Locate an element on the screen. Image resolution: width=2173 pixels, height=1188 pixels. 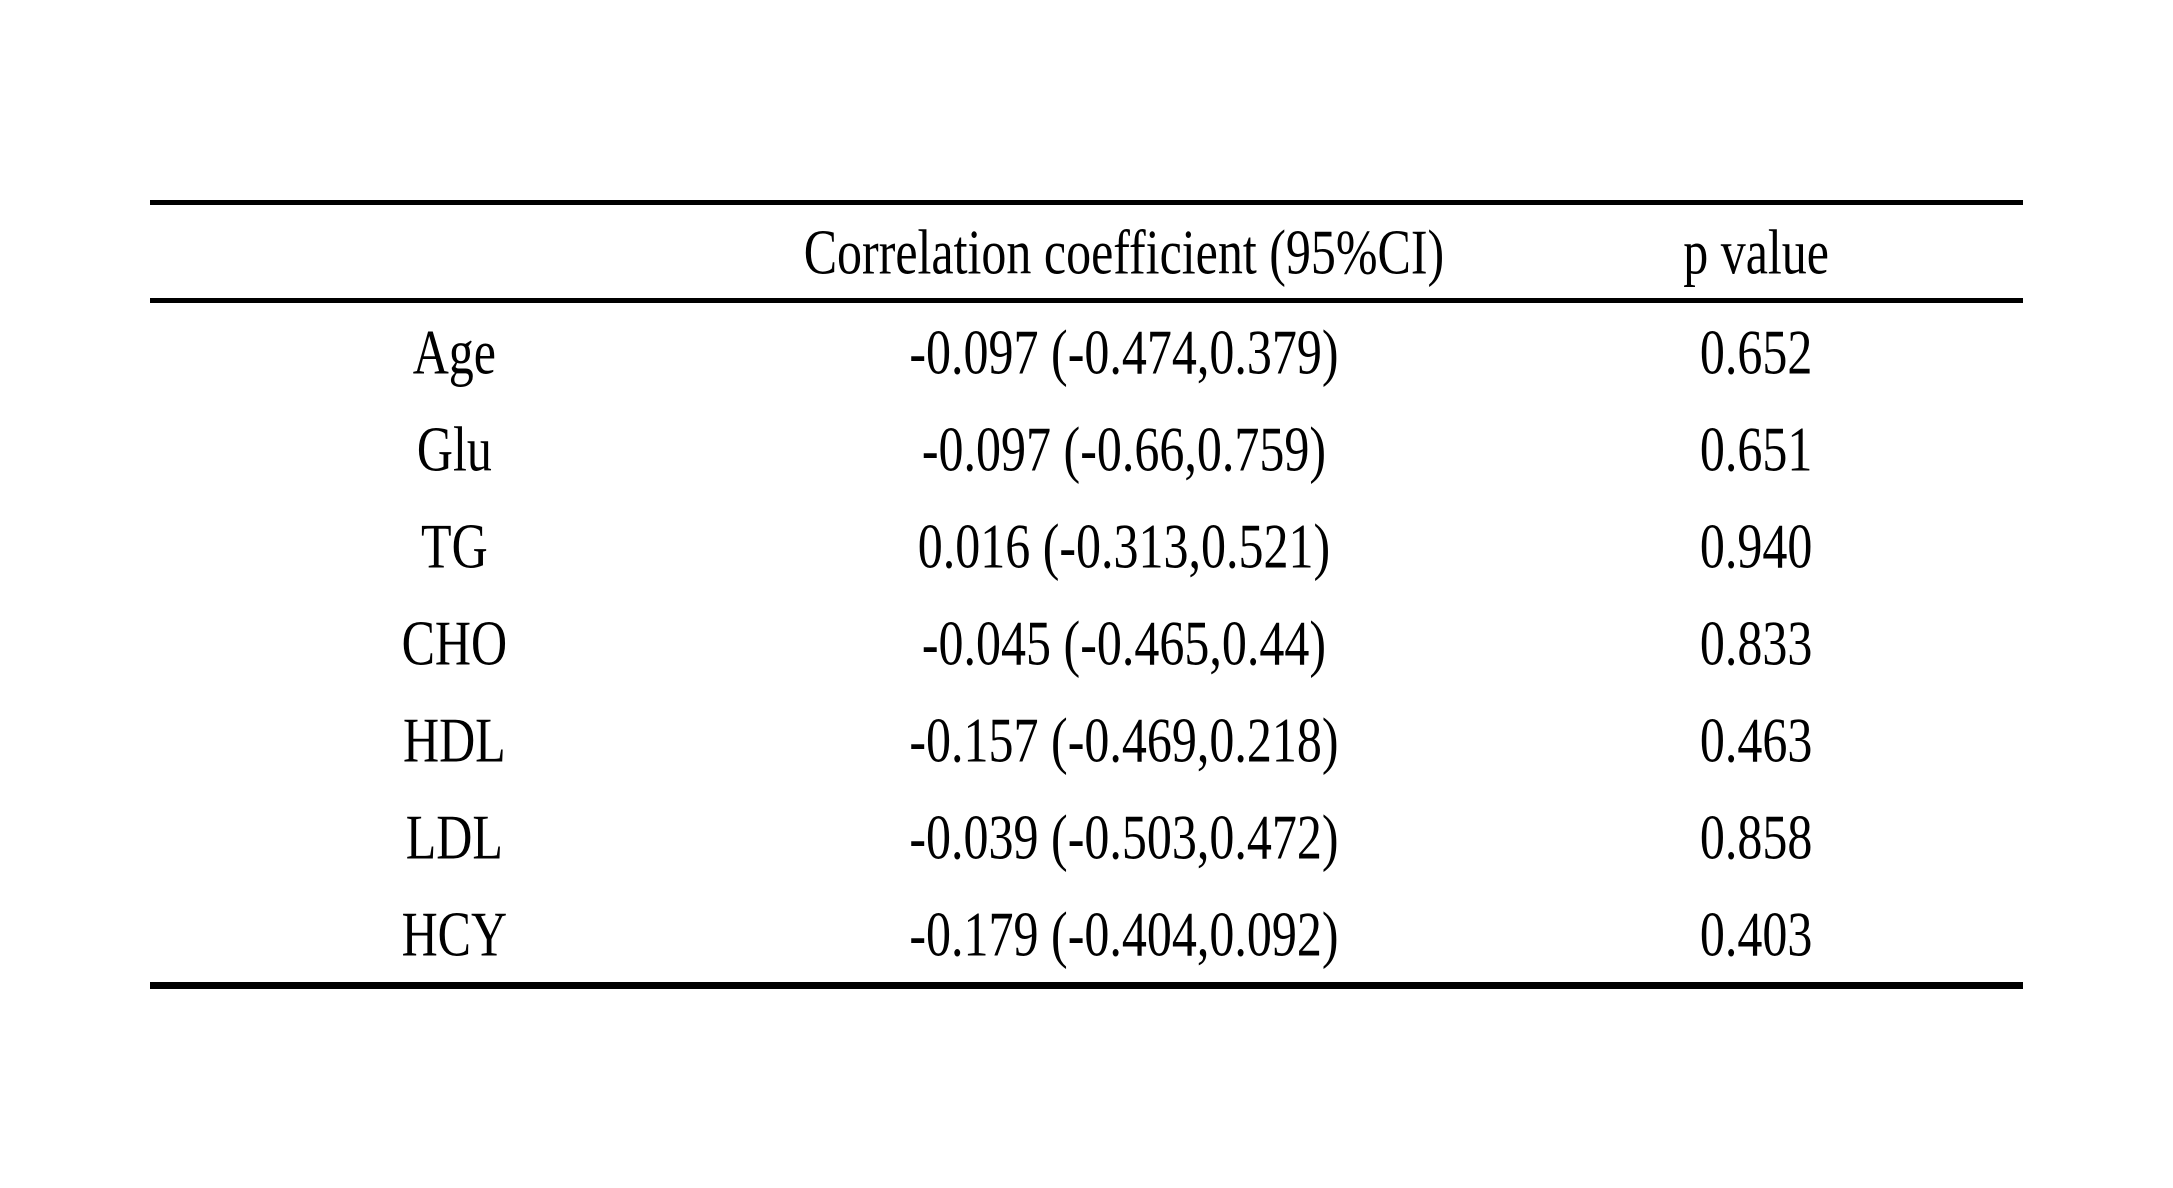
row-coefficient-value: -0.097 (-0.66,0.759) is located at coordinates (1123, 448).